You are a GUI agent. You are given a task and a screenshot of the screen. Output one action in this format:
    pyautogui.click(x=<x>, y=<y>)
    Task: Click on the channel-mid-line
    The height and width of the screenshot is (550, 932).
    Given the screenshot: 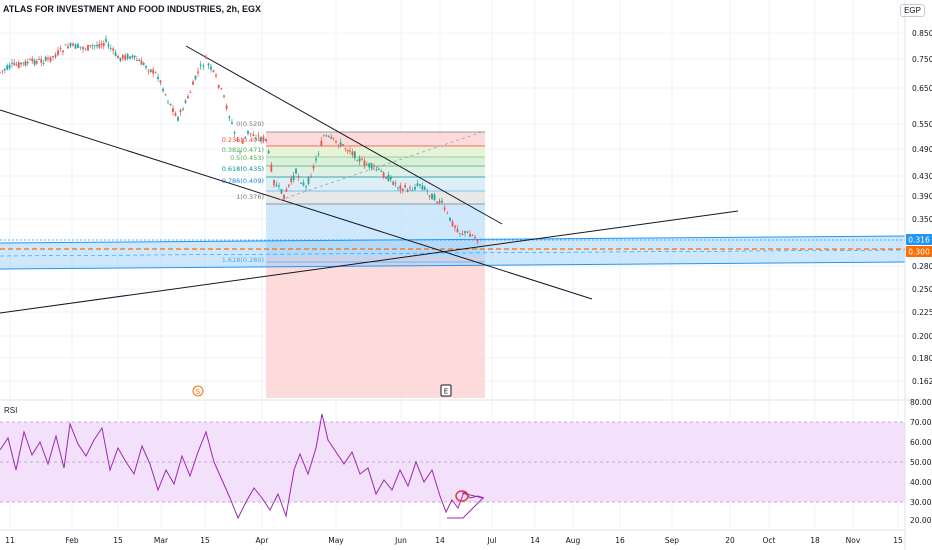 What is the action you would take?
    pyautogui.click(x=453, y=253)
    